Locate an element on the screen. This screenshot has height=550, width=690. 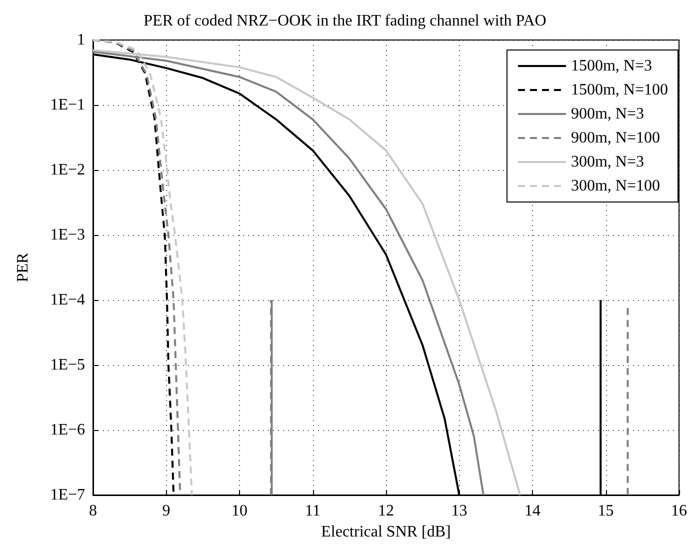
y-tick-label: 1E−7 is located at coordinates (67, 495).